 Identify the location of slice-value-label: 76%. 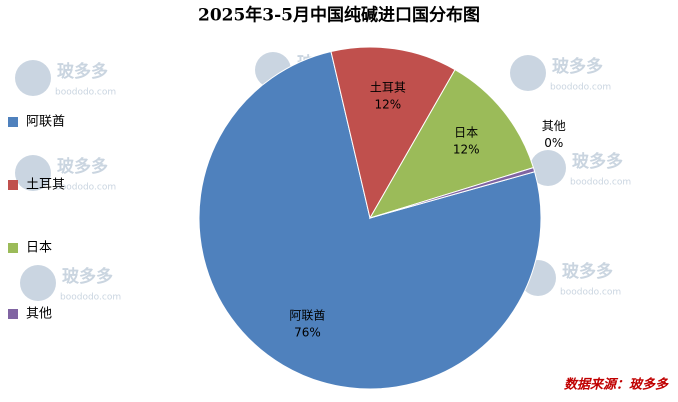
(307, 333).